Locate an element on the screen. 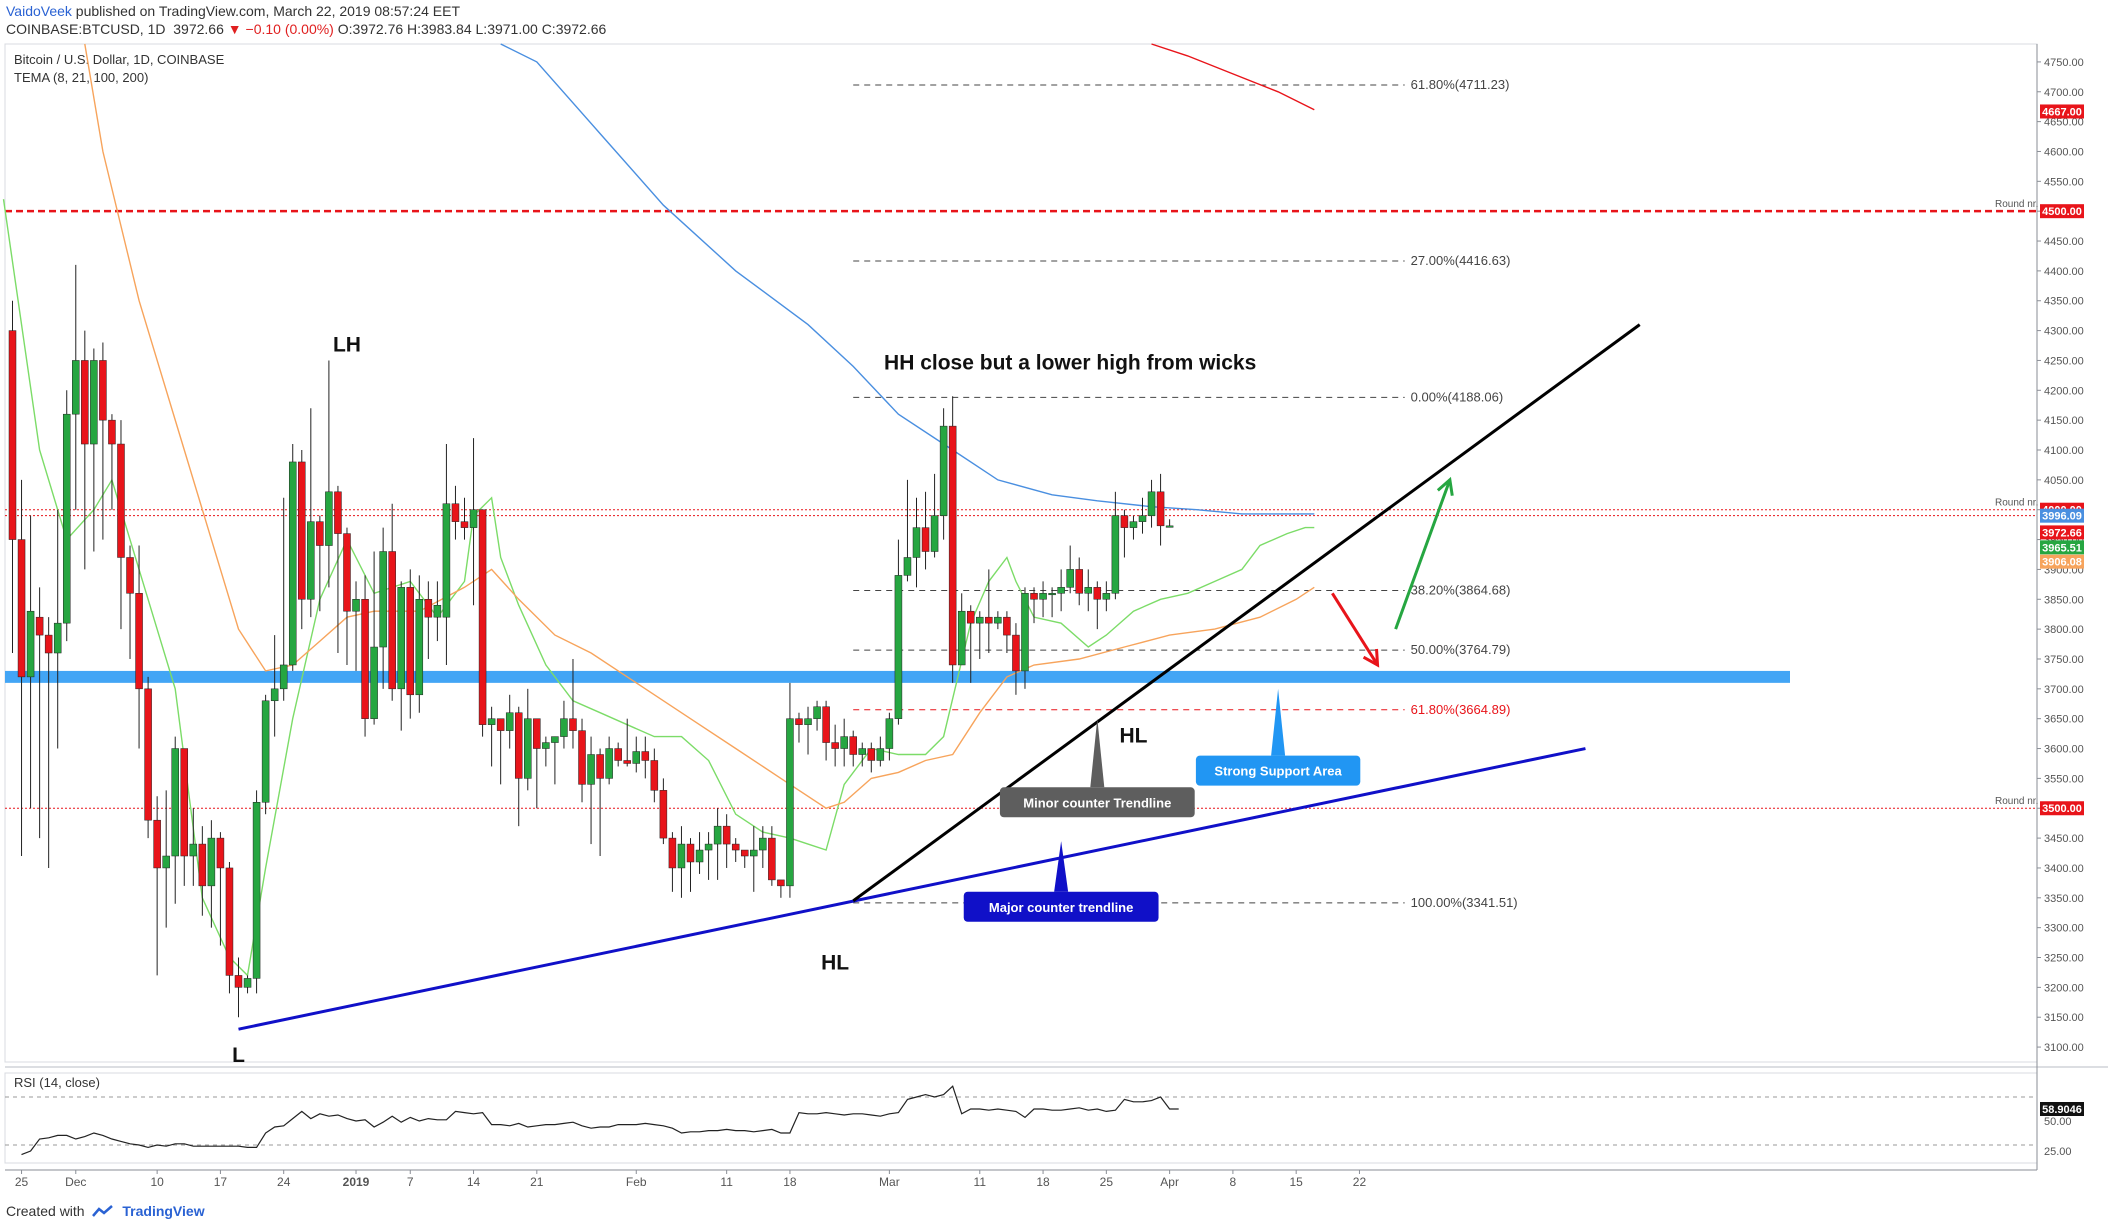 The width and height of the screenshot is (2116, 1228). price-tag is located at coordinates (2062, 532).